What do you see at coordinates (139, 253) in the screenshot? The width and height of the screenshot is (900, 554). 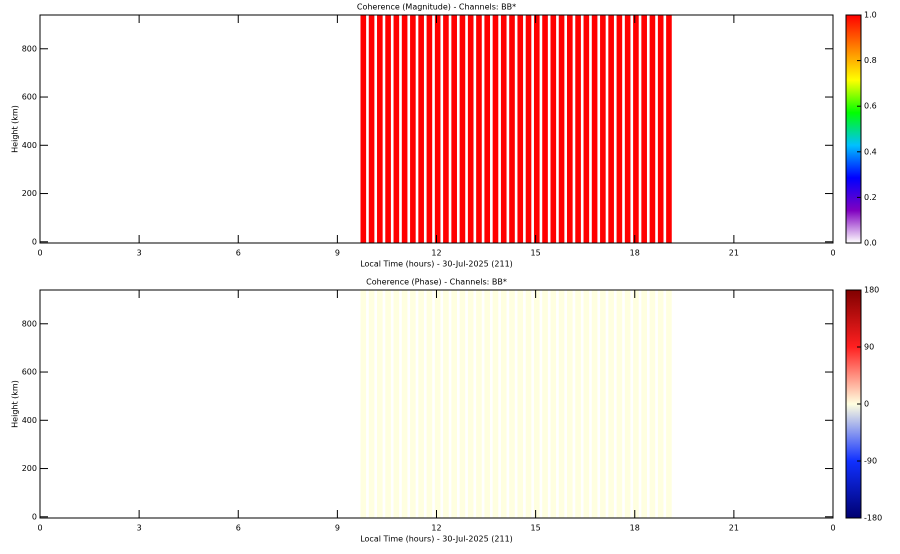 I see `x-tick-label: 3` at bounding box center [139, 253].